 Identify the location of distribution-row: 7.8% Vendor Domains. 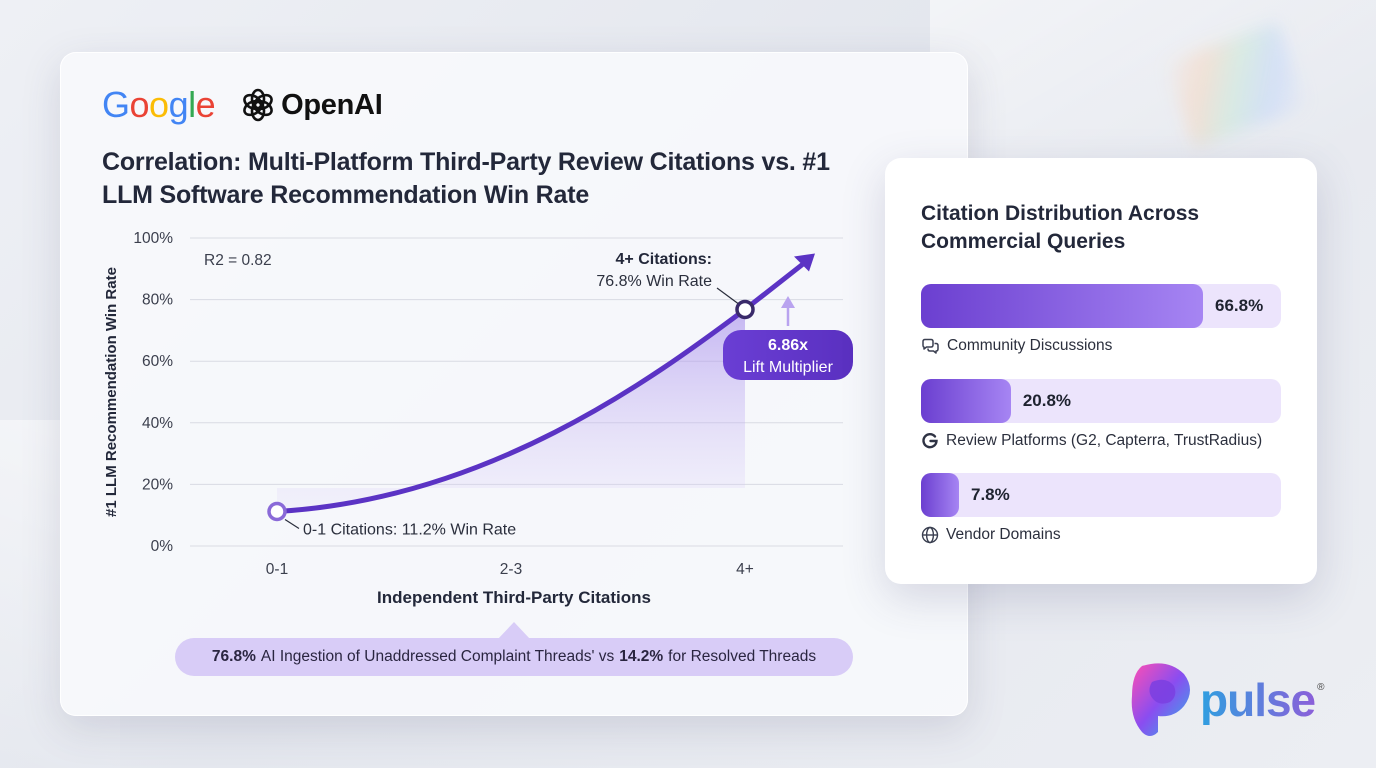
(1101, 508).